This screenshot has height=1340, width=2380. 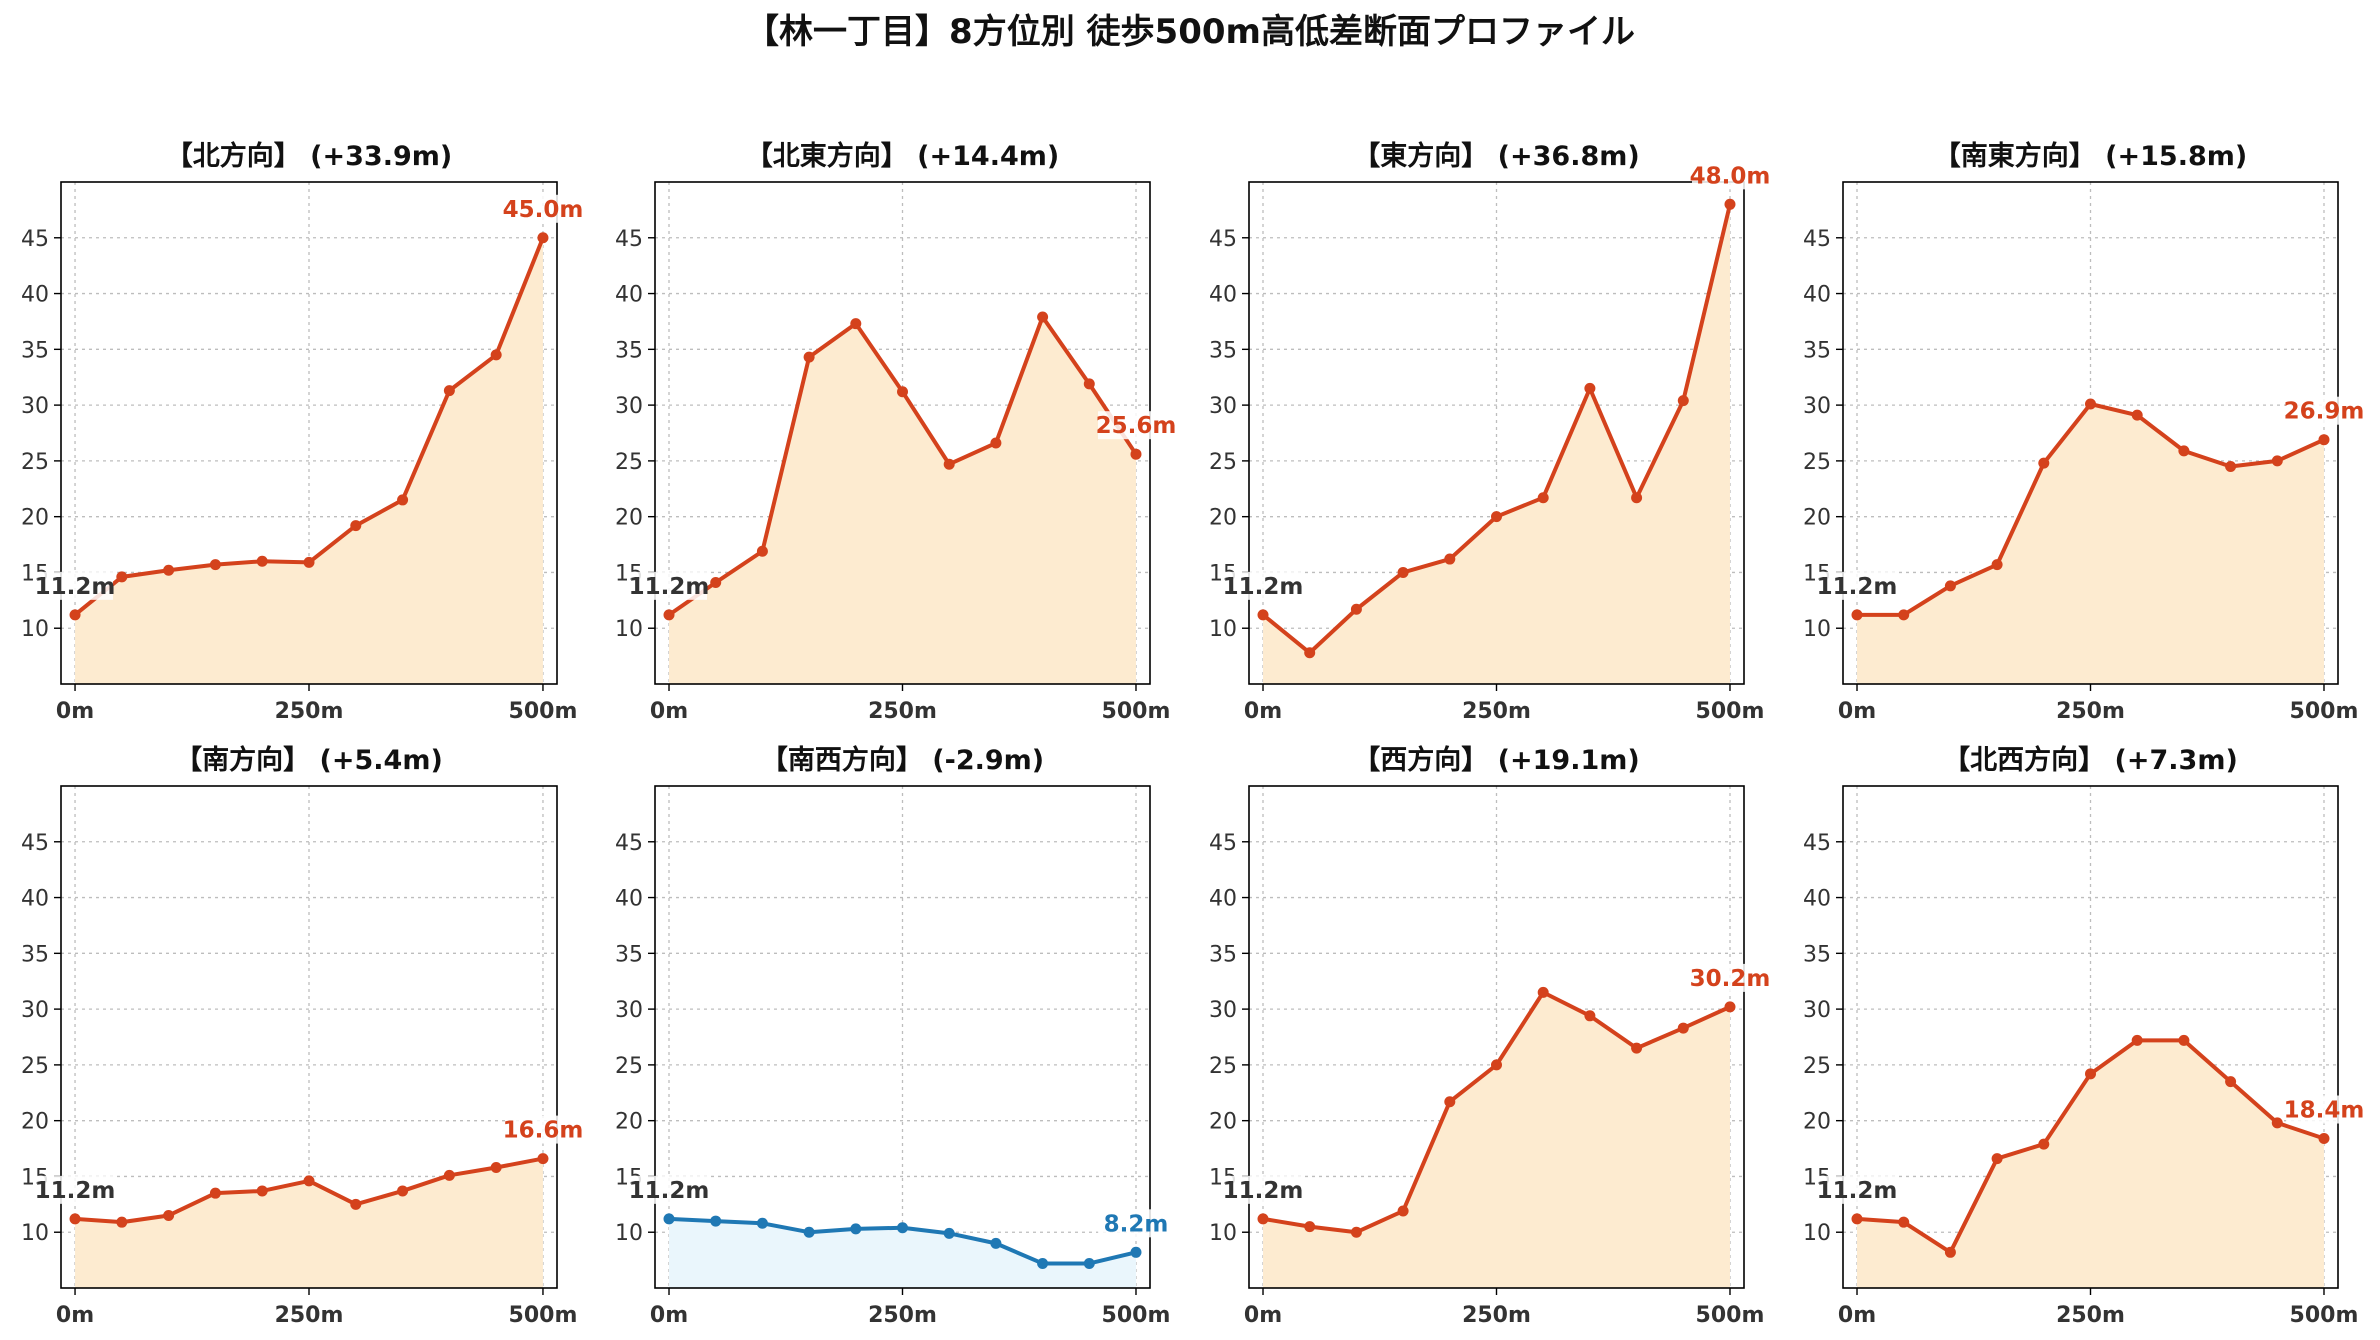 What do you see at coordinates (1730, 176) in the screenshot?
I see `end-elevation-label: 48.0m` at bounding box center [1730, 176].